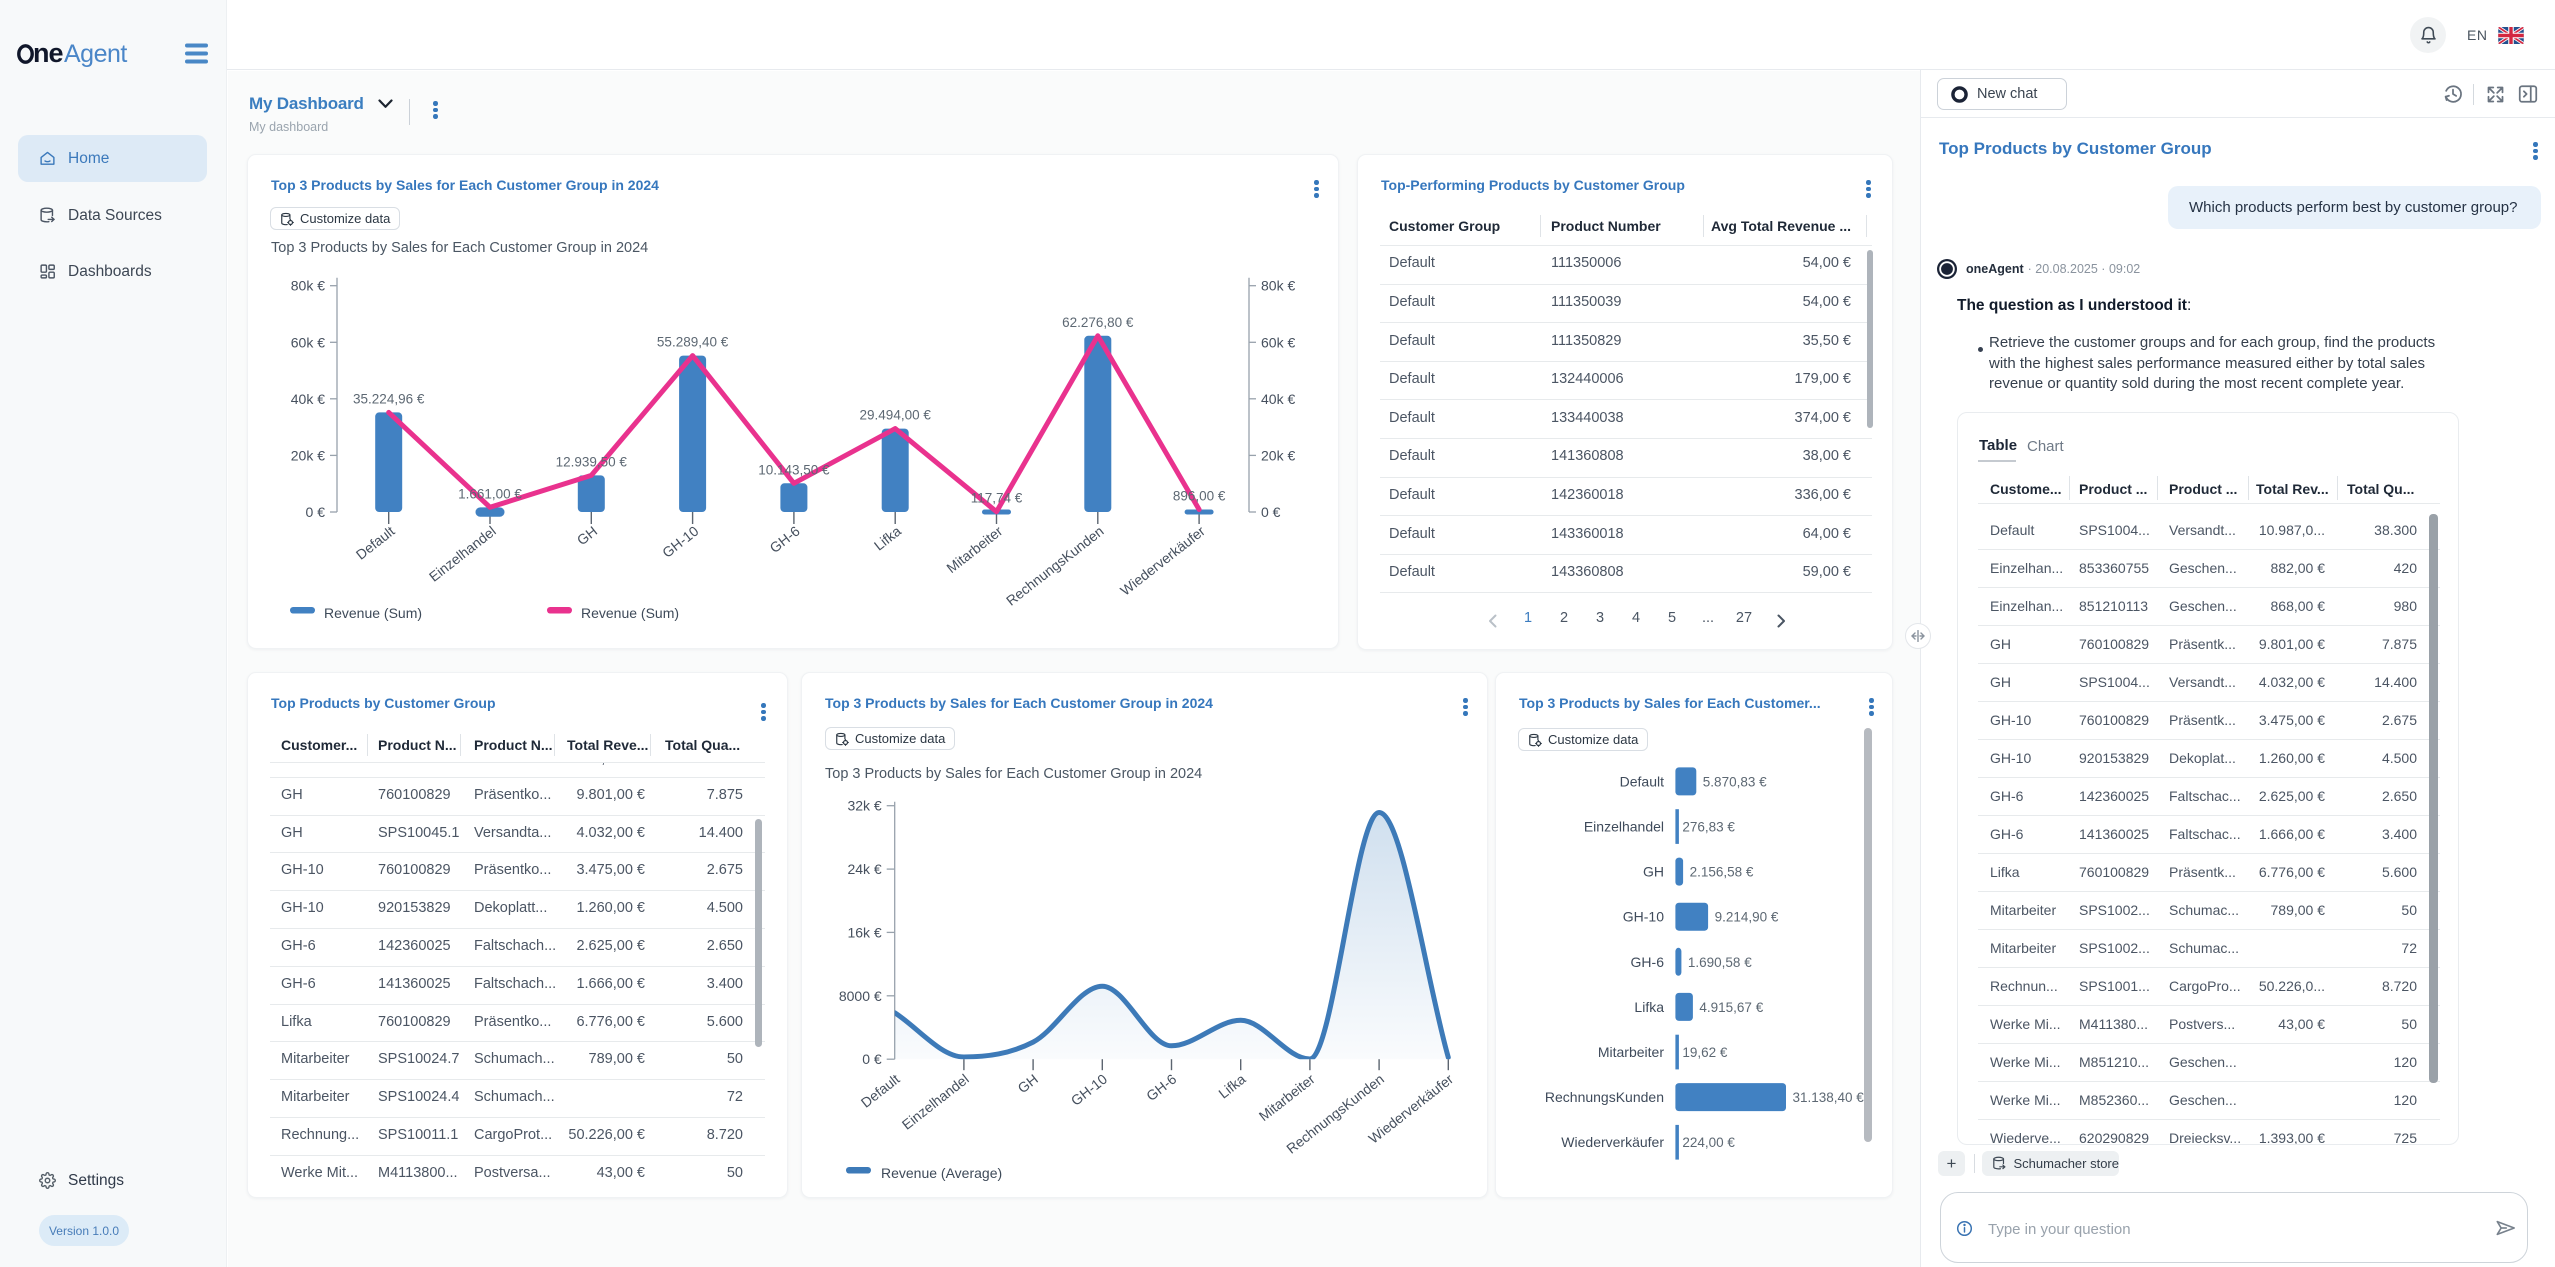 The image size is (2555, 1267). I want to click on svg-text: 224,00 €, so click(1708, 1142).